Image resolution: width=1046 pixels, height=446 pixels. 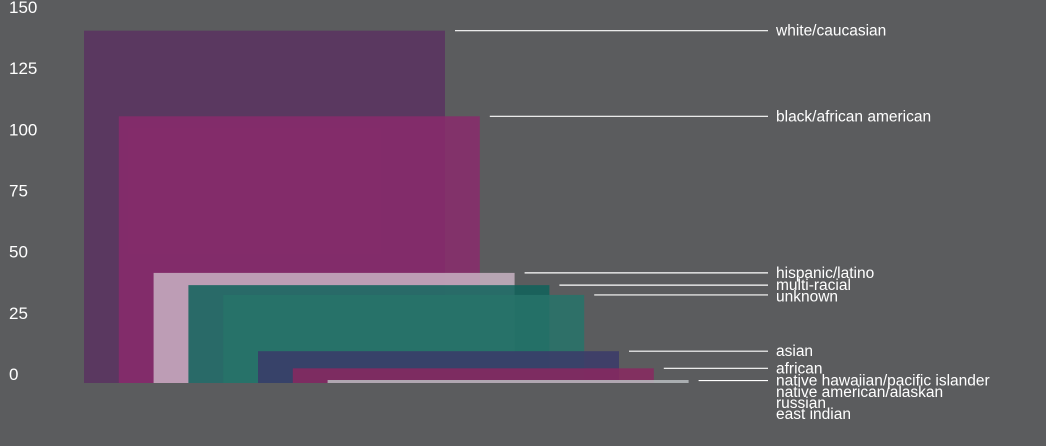 I want to click on y-tick-label: 25, so click(x=18, y=313).